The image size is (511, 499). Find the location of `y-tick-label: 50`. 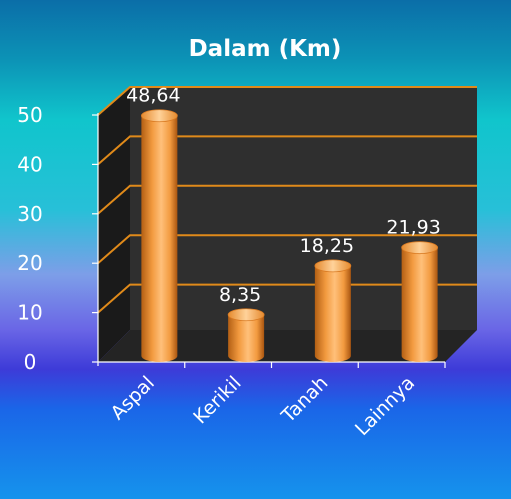

y-tick-label: 50 is located at coordinates (29, 115).